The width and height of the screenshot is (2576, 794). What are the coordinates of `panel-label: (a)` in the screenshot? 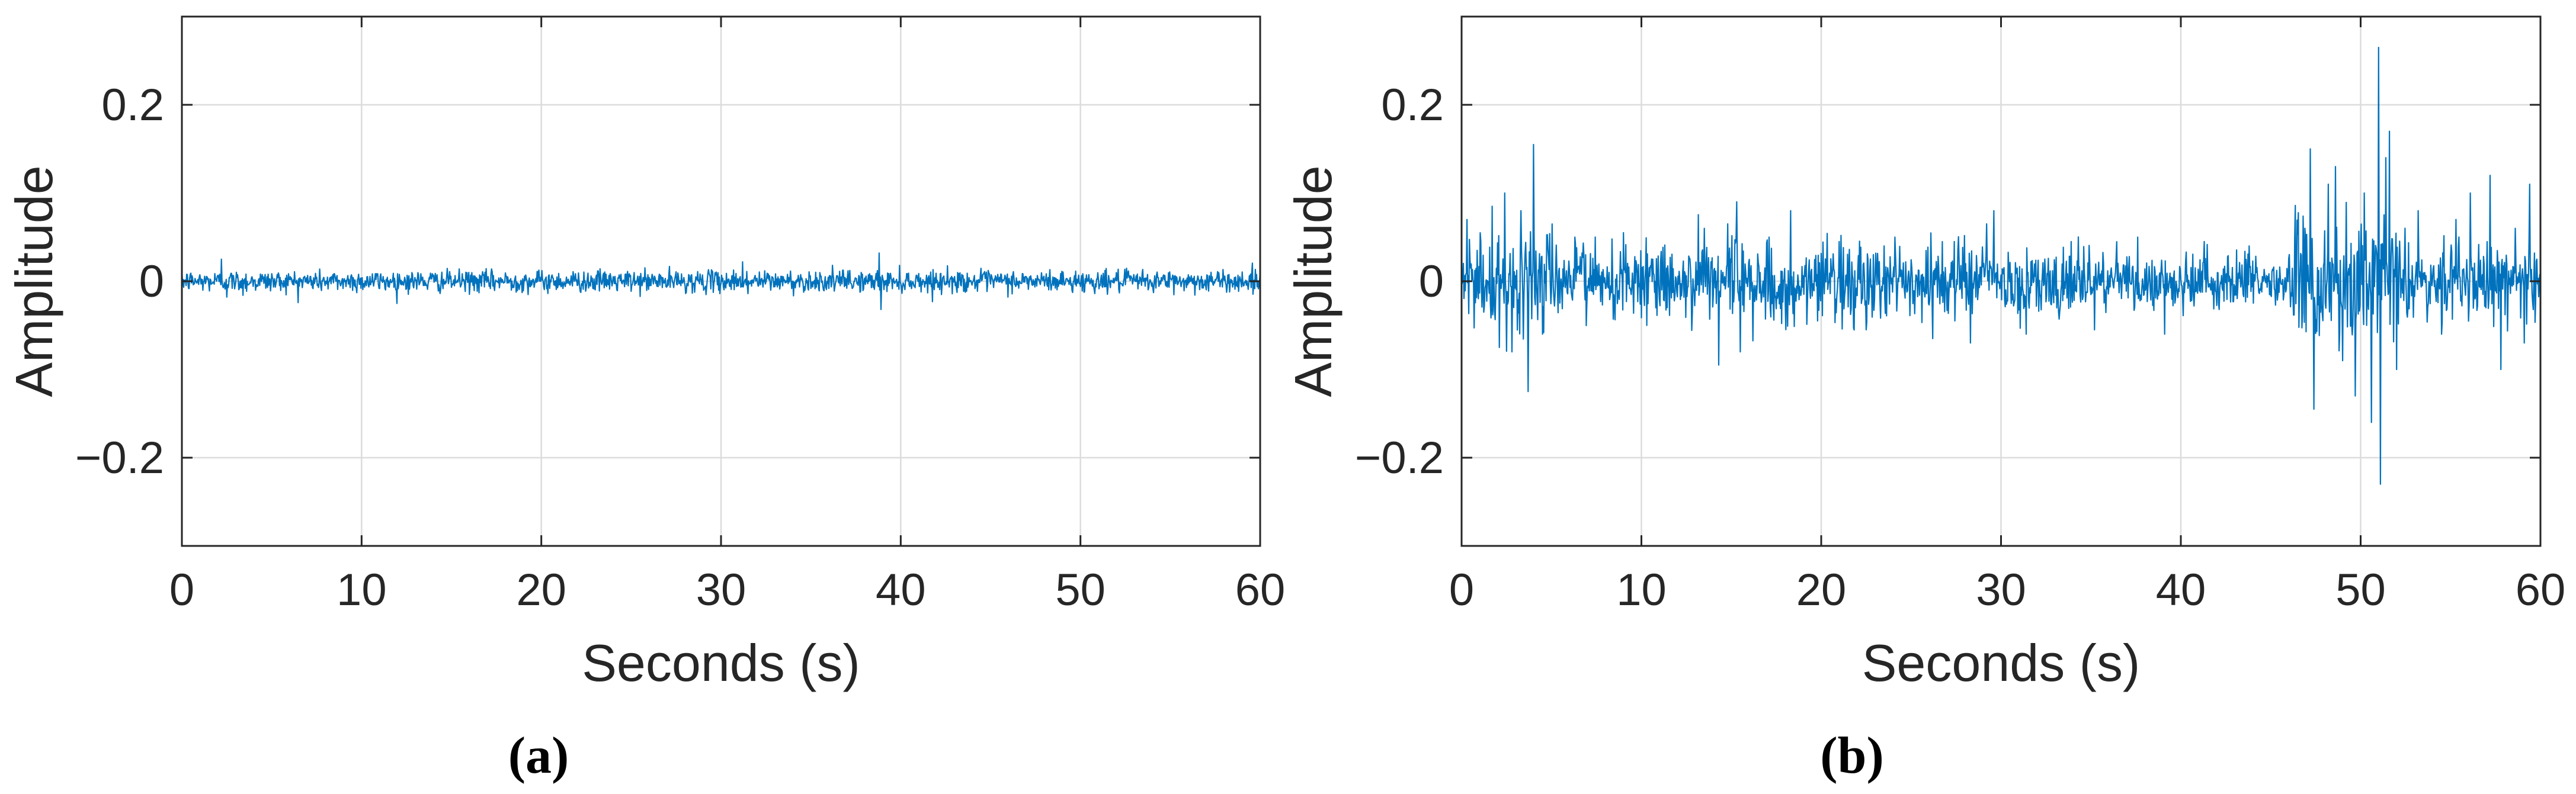 It's located at (538, 756).